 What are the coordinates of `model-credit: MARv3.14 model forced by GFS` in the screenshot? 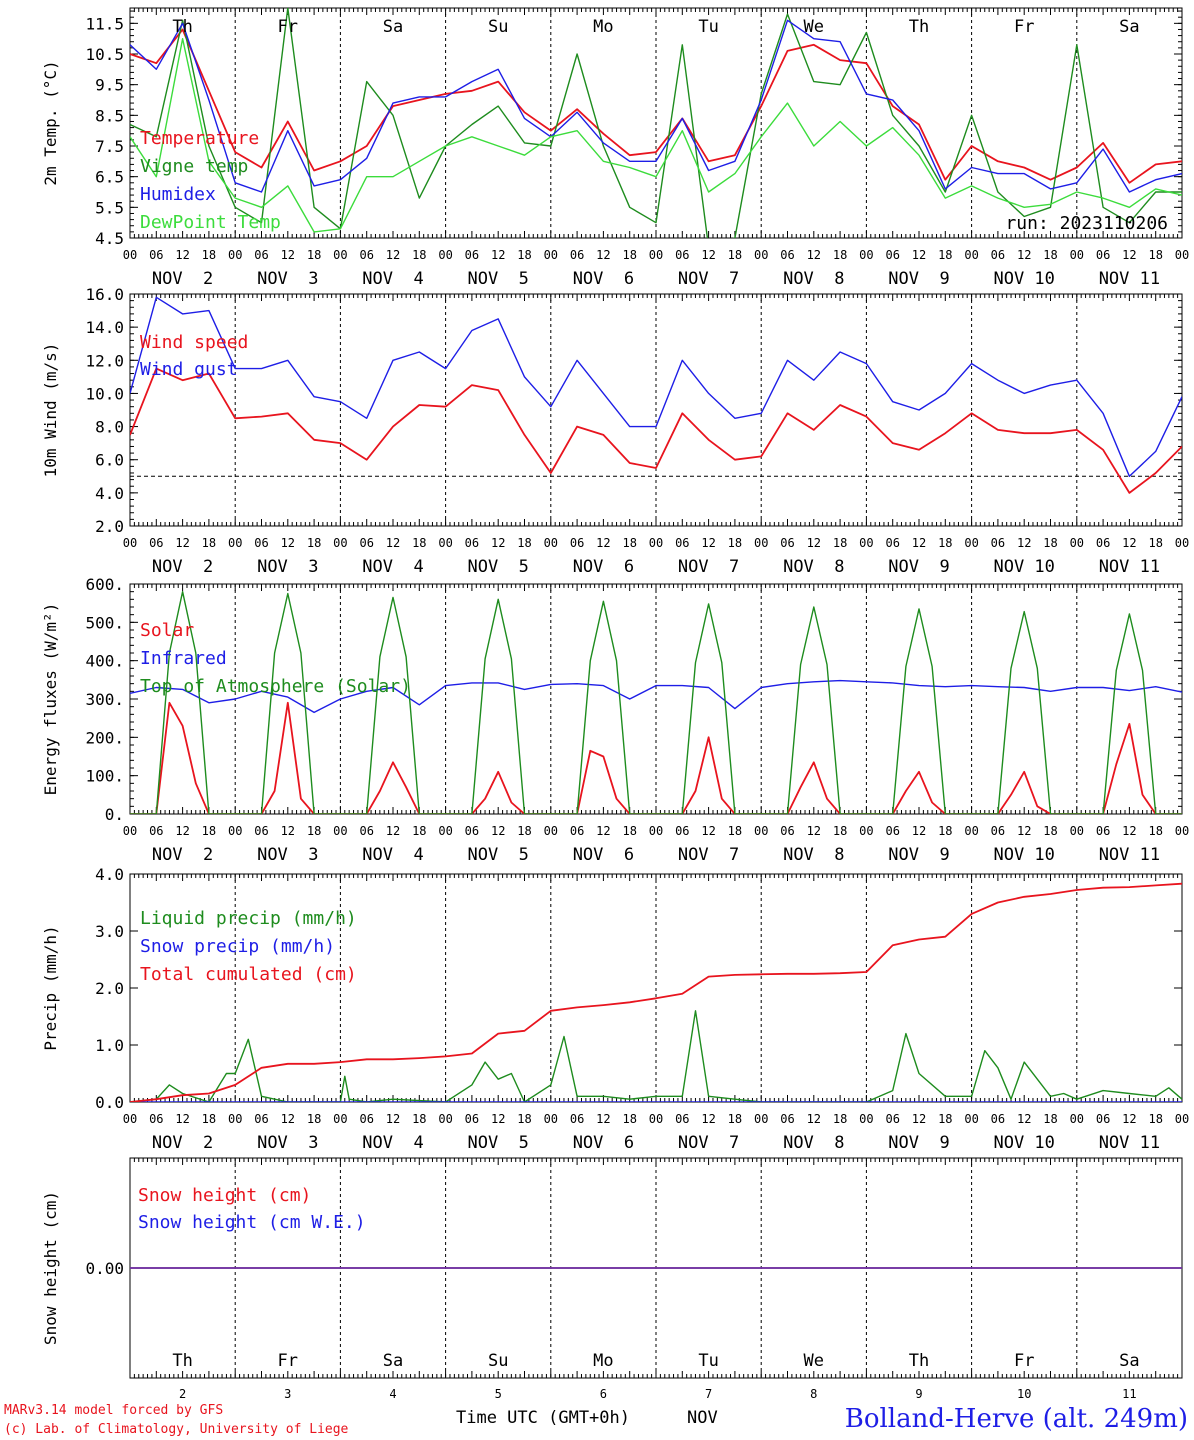 It's located at (113, 1410).